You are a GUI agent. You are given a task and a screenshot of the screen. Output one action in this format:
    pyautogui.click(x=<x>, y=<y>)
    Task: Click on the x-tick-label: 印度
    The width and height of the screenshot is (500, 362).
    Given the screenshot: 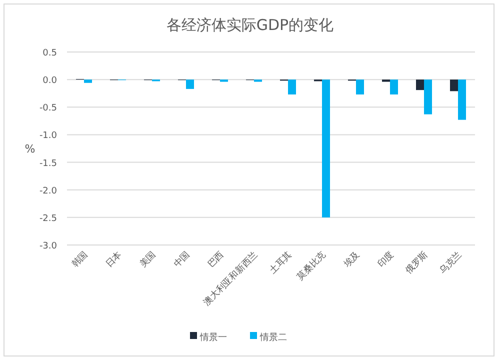 What is the action you would take?
    pyautogui.click(x=386, y=259)
    